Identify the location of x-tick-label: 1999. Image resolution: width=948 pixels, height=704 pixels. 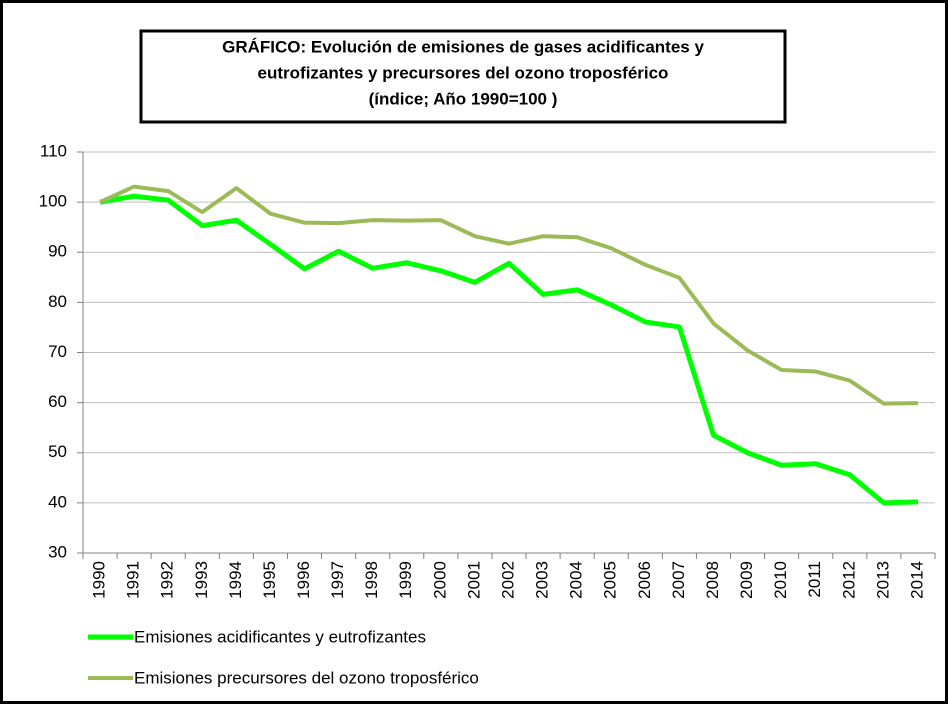
(405, 580).